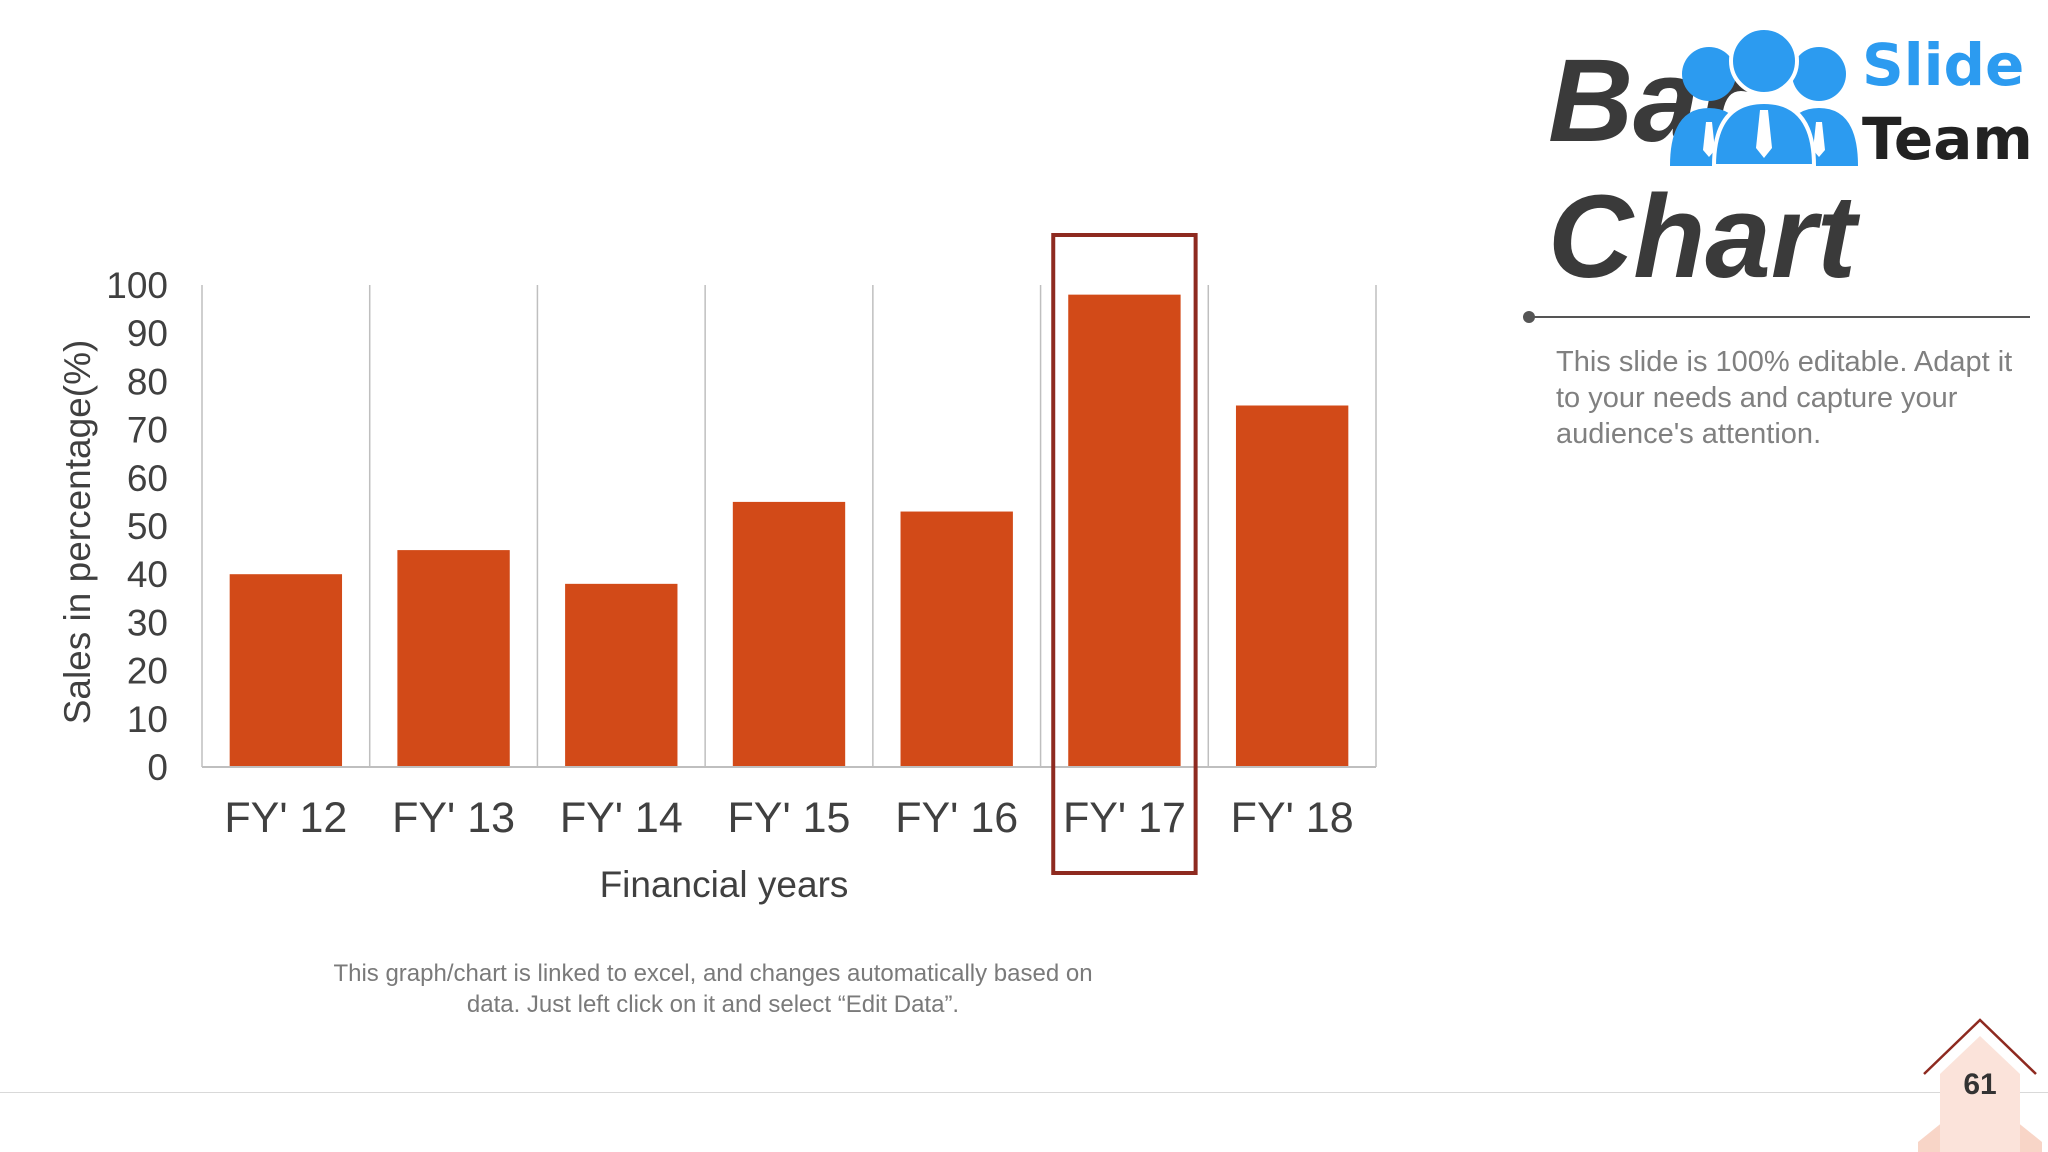 The height and width of the screenshot is (1152, 2048). What do you see at coordinates (147, 381) in the screenshot?
I see `y-tick-label: 80` at bounding box center [147, 381].